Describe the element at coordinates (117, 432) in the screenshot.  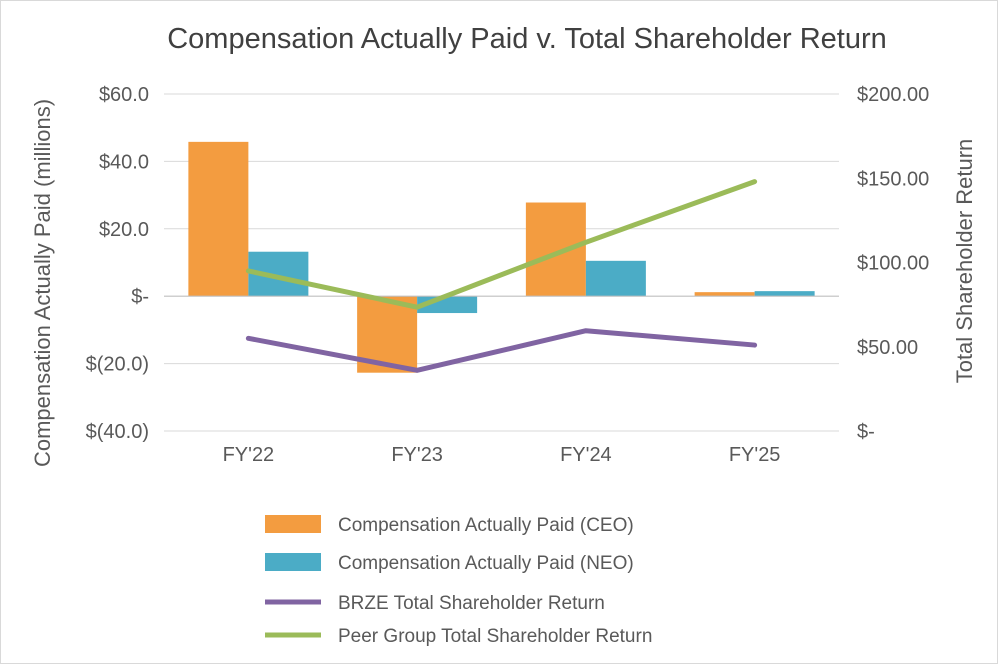
I see `left-tick-label: $(40.0)` at that location.